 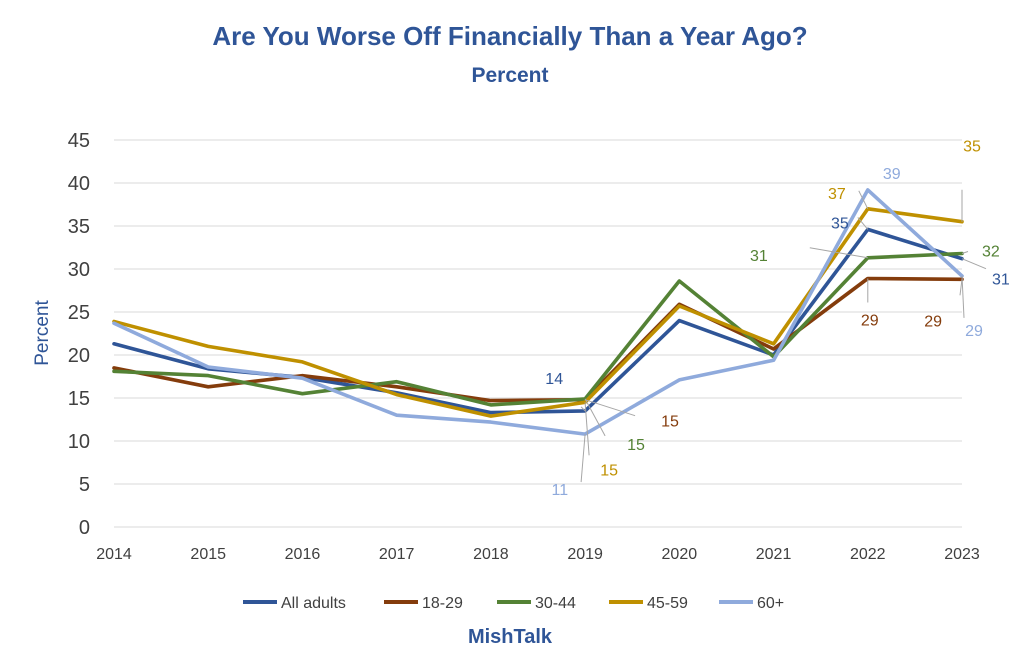 What do you see at coordinates (962, 554) in the screenshot?
I see `x-tick-label: 2023` at bounding box center [962, 554].